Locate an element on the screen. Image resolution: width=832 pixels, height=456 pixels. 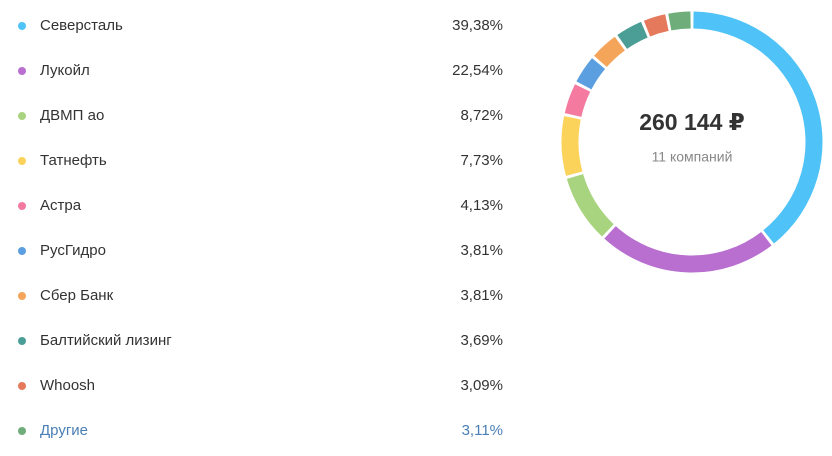
center-count: 11 компаний is located at coordinates (692, 157).